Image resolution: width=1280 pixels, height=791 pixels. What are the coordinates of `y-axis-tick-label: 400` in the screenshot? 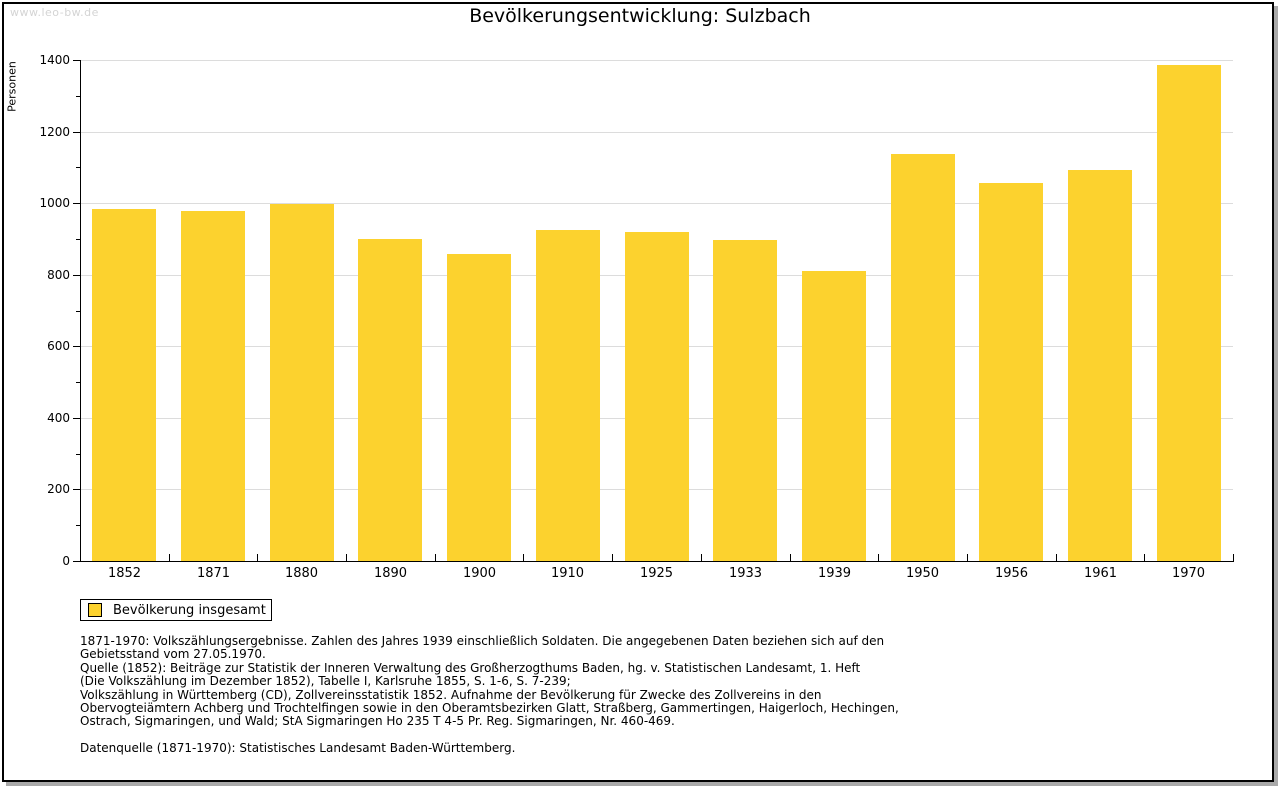 It's located at (58, 418).